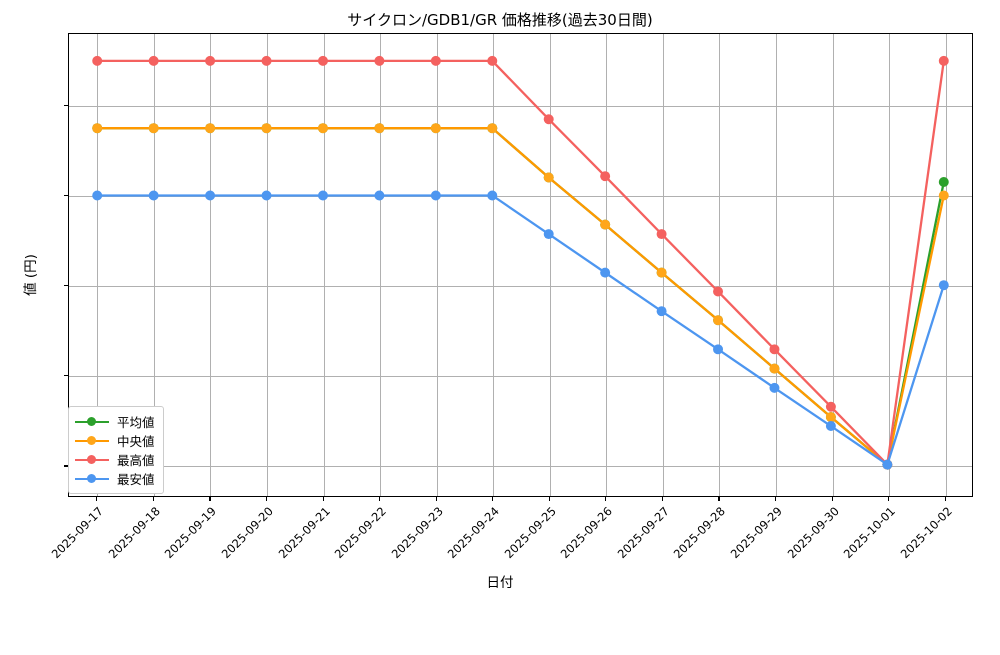  Describe the element at coordinates (500, 583) in the screenshot. I see `x-axis-label: 日付` at that location.